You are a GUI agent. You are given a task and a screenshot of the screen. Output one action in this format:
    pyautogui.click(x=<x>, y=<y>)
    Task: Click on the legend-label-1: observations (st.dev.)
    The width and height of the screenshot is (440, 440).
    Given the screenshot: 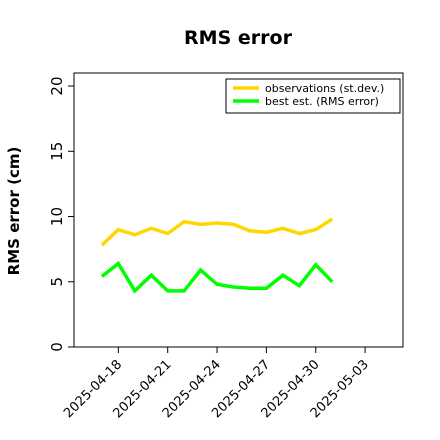 What is the action you would take?
    pyautogui.click(x=324, y=88)
    